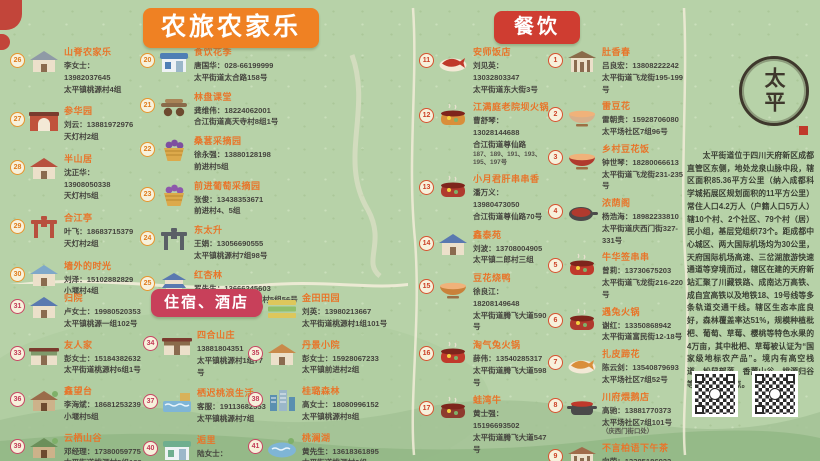 Image resolution: width=820 pixels, height=461 pixels. Describe the element at coordinates (150, 402) in the screenshot. I see `entry-number-badge: 37` at that location.